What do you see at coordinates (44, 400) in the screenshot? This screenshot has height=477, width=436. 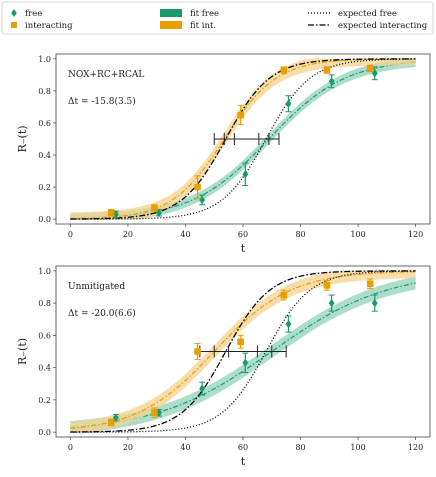 I see `y-tick-label: 0.2` at bounding box center [44, 400].